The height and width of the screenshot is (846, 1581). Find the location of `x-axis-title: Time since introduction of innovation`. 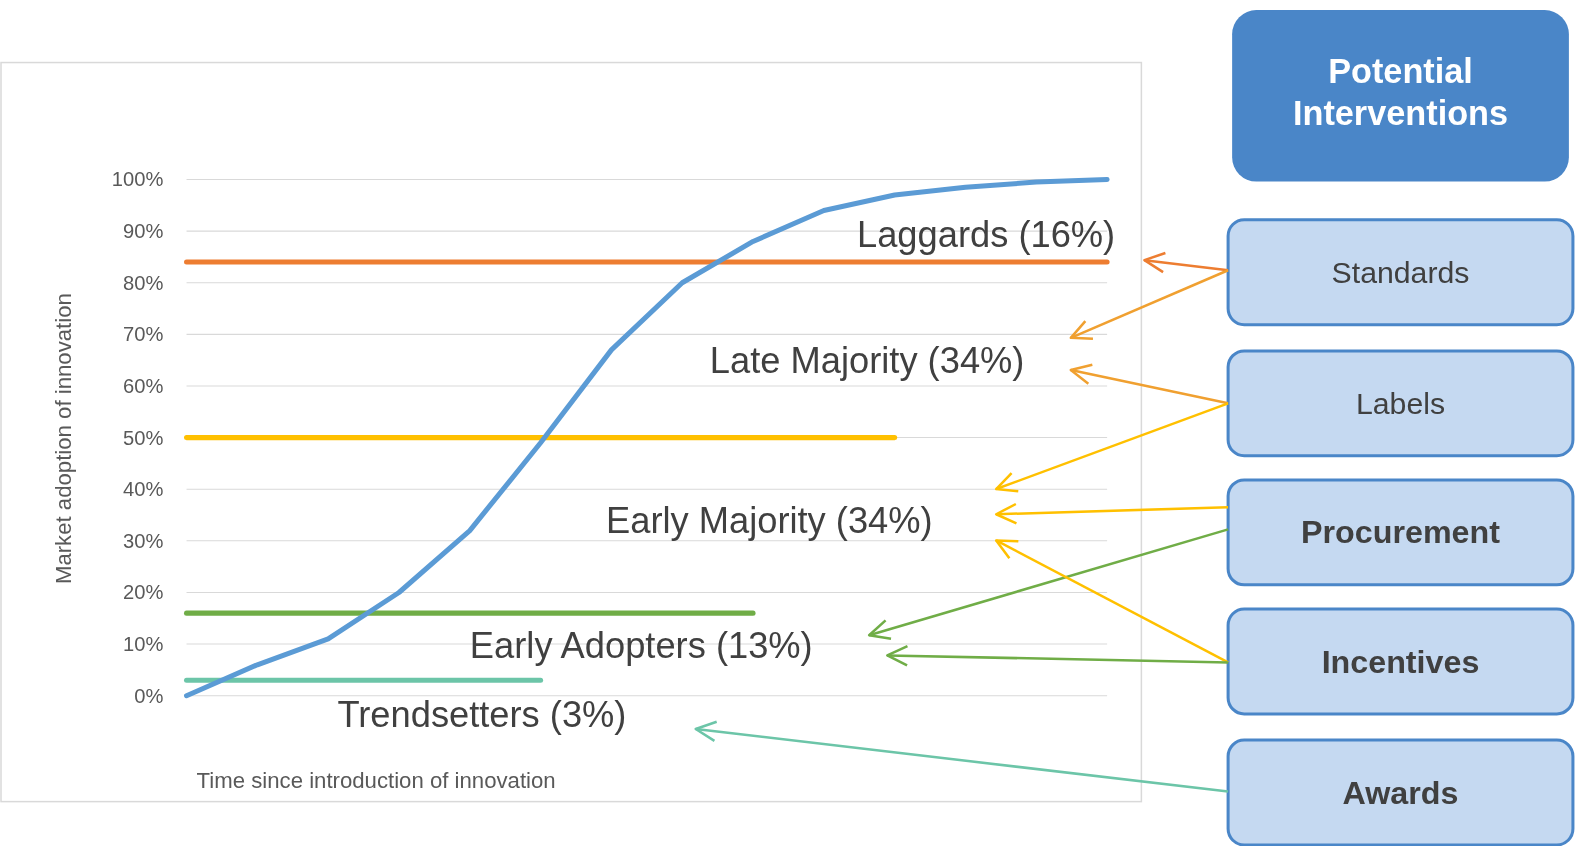

x-axis-title: Time since introduction of innovation is located at coordinates (376, 781).